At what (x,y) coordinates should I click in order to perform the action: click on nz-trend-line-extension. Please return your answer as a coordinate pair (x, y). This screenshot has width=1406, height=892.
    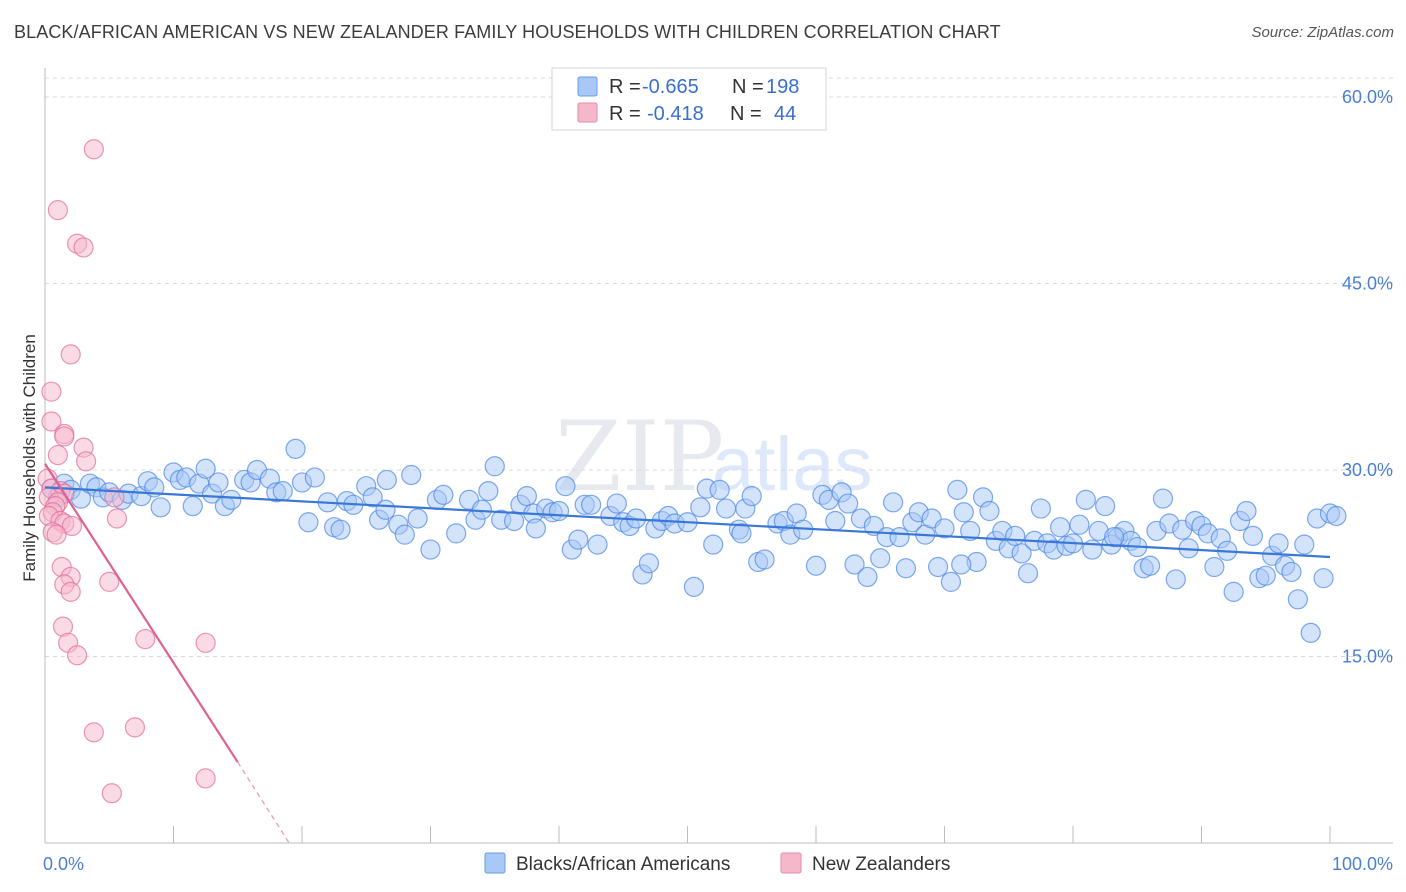
    Looking at the image, I should click on (263, 802).